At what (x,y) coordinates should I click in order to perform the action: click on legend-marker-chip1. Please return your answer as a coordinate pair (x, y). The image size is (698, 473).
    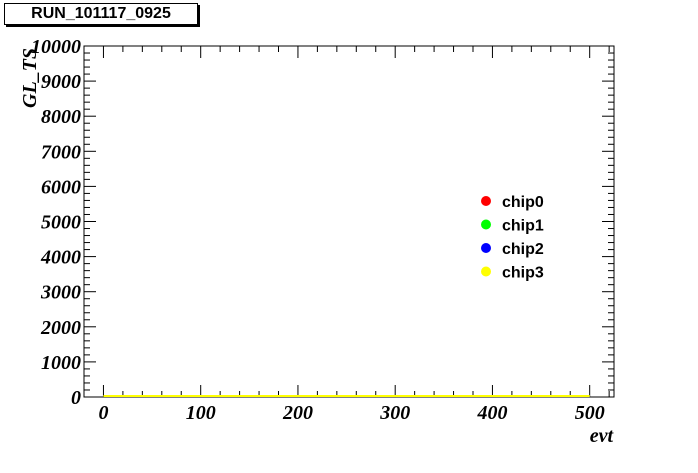
    Looking at the image, I should click on (486, 224).